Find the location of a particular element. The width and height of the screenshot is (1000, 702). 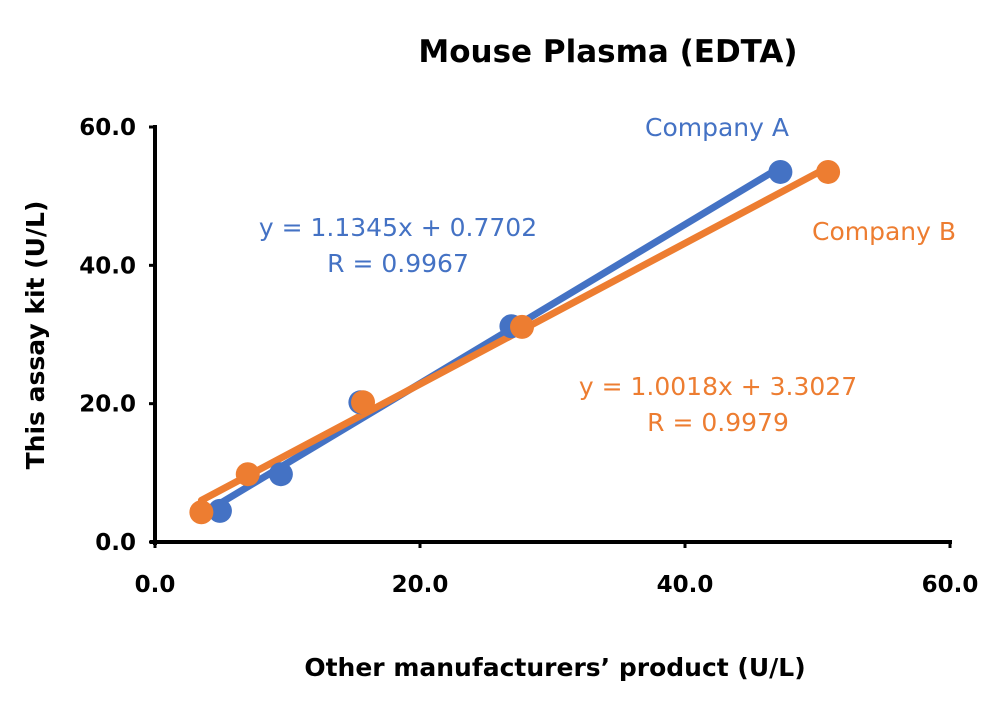

chart-title: Mouse Plasma (EDTA) is located at coordinates (607, 52).